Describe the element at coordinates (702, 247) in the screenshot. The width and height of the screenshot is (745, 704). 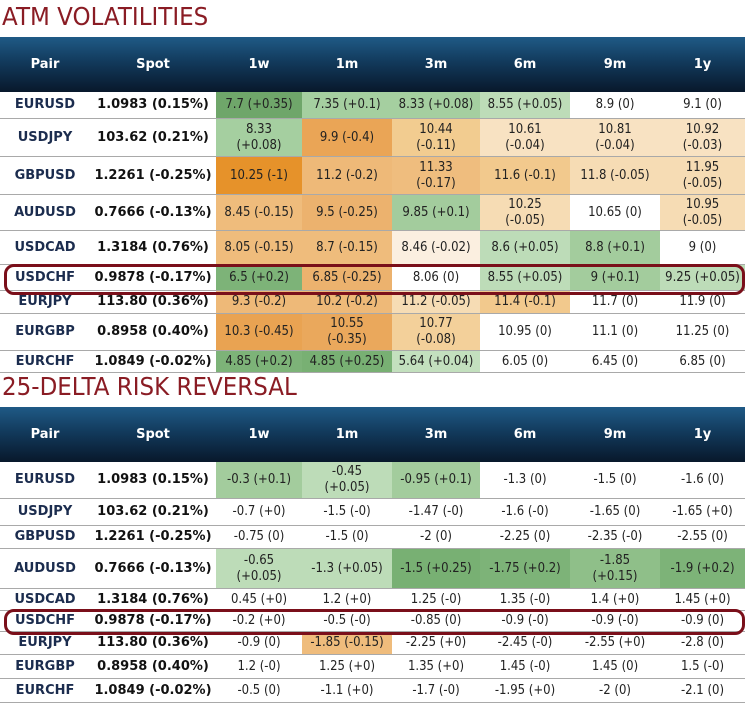
I see `cell-1y: 9 (0)` at that location.